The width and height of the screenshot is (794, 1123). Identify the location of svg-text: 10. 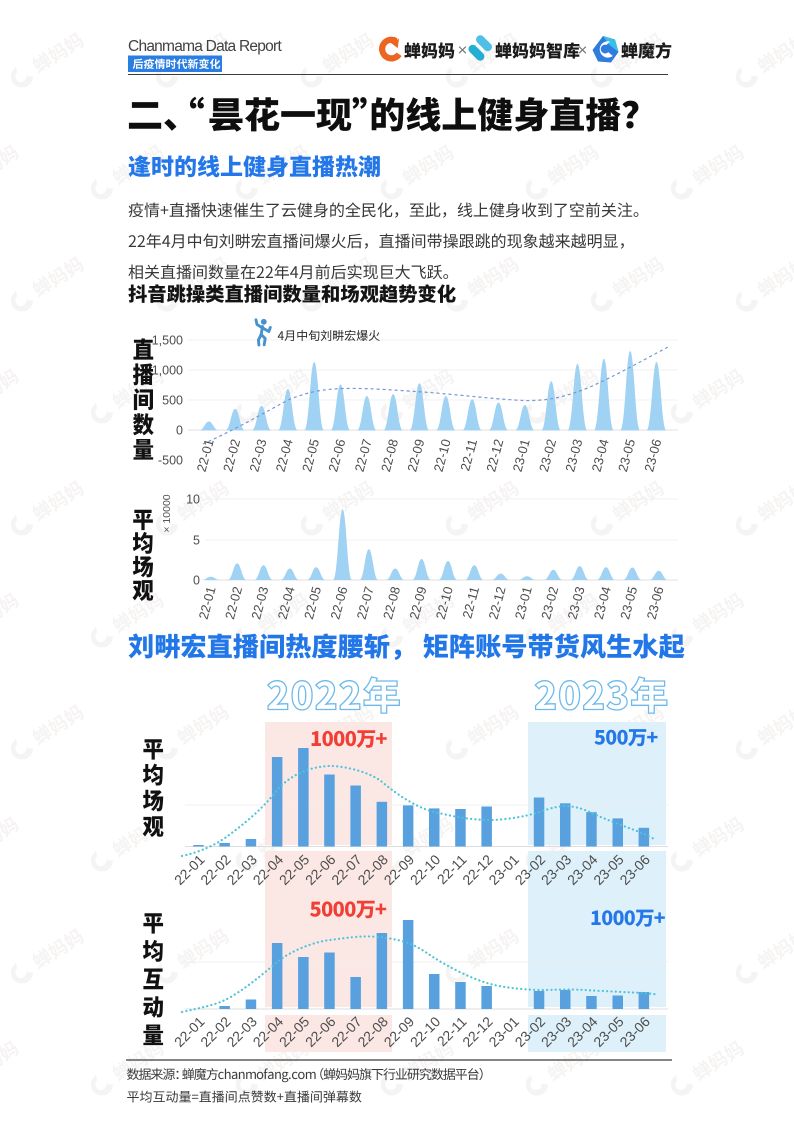
(193, 500).